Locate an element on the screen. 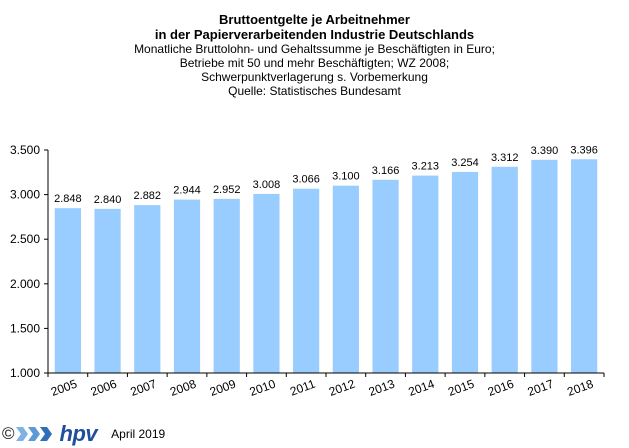 The image size is (629, 448). data-label-2013: 3.166 is located at coordinates (386, 171).